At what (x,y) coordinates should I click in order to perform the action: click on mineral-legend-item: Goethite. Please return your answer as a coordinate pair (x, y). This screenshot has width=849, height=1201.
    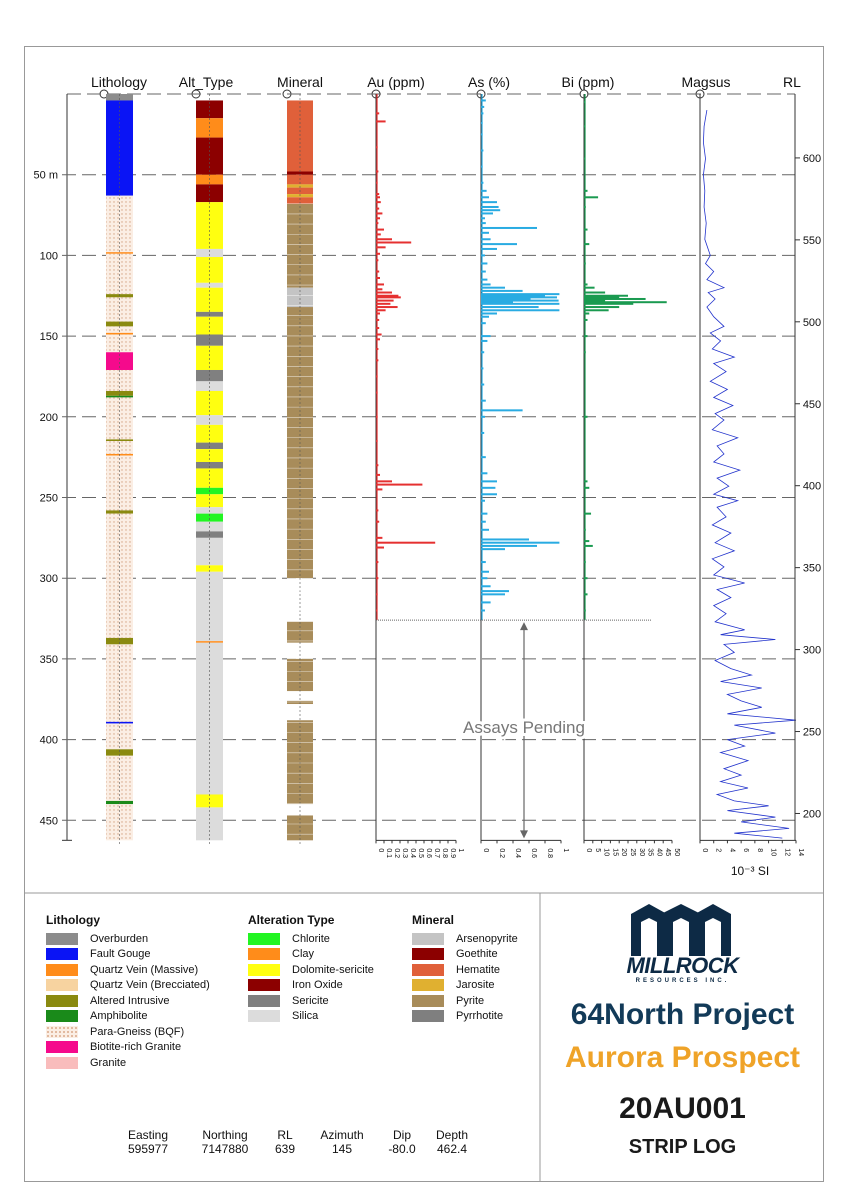
    Looking at the image, I should click on (465, 955).